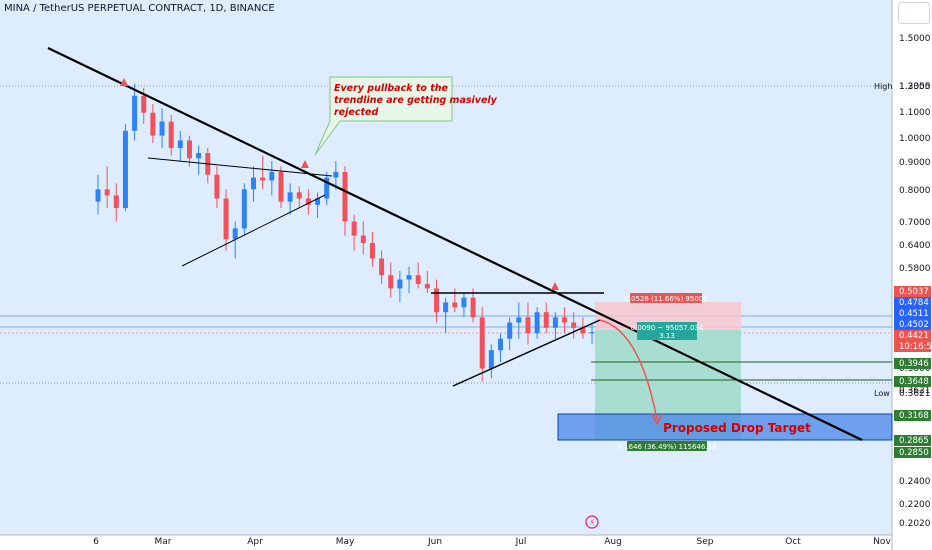 The height and width of the screenshot is (550, 932). I want to click on annotation-callout, so click(383, 116).